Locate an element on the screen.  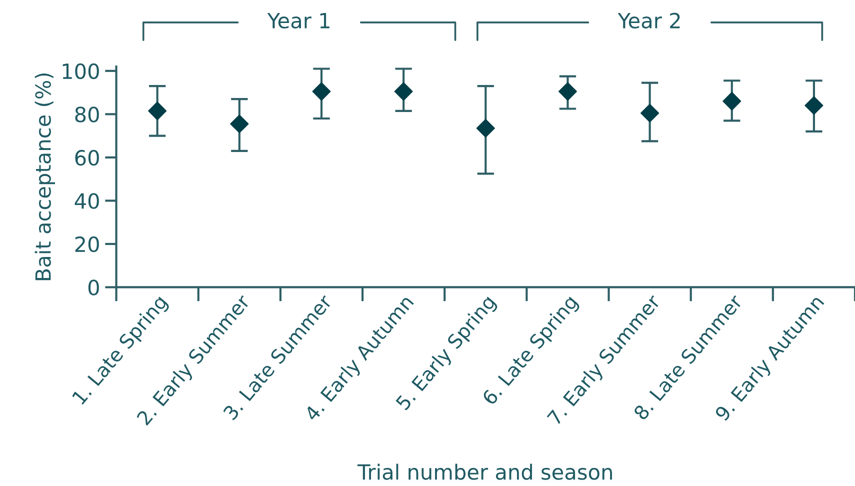
y-tick-label: 80 is located at coordinates (87, 114).